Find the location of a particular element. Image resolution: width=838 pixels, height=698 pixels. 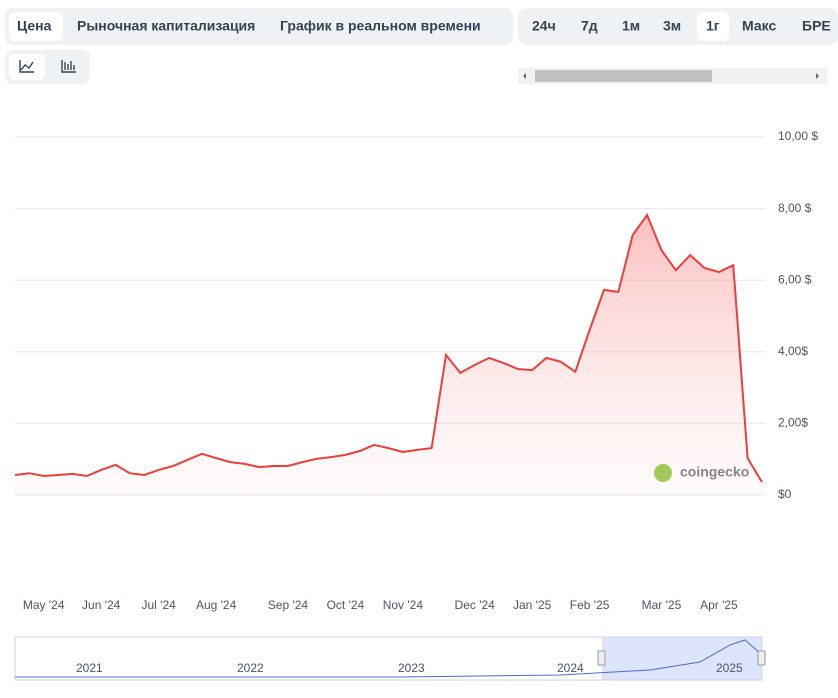

navigator-label: 2024 is located at coordinates (570, 668).